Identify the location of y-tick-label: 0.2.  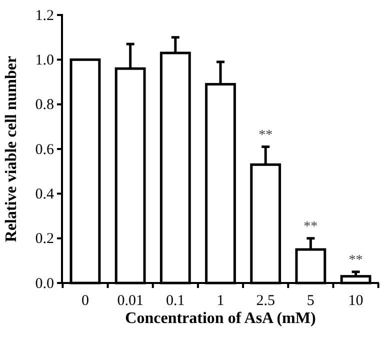
(44, 239).